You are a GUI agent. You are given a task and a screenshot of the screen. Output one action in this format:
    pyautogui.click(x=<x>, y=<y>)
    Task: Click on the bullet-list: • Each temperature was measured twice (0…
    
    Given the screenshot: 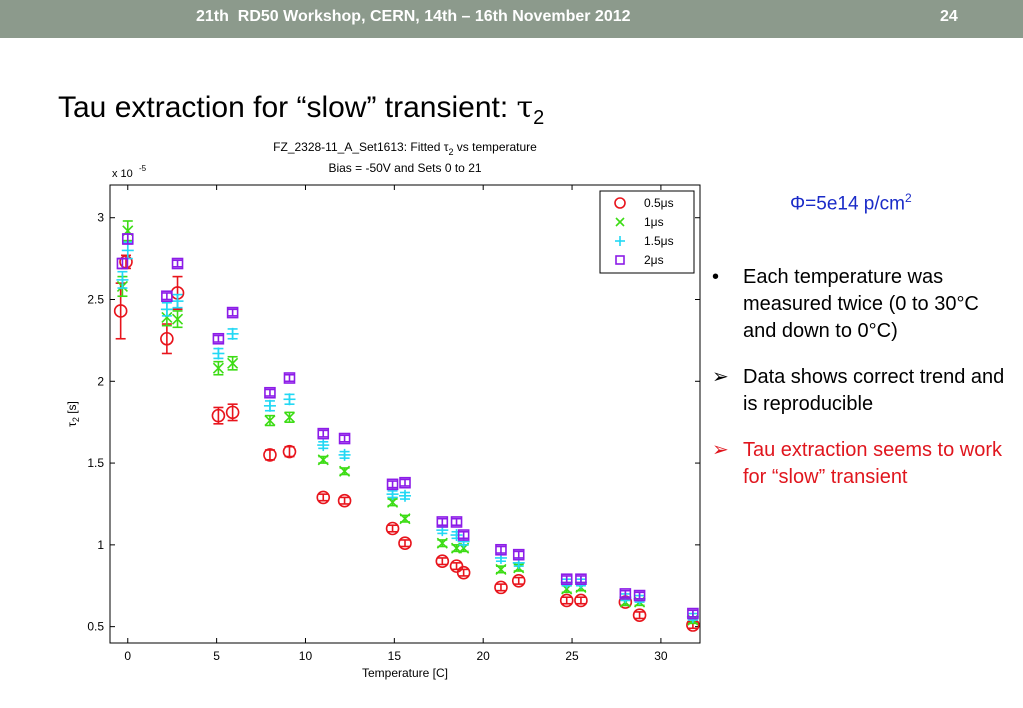 What is the action you would take?
    pyautogui.click(x=864, y=387)
    